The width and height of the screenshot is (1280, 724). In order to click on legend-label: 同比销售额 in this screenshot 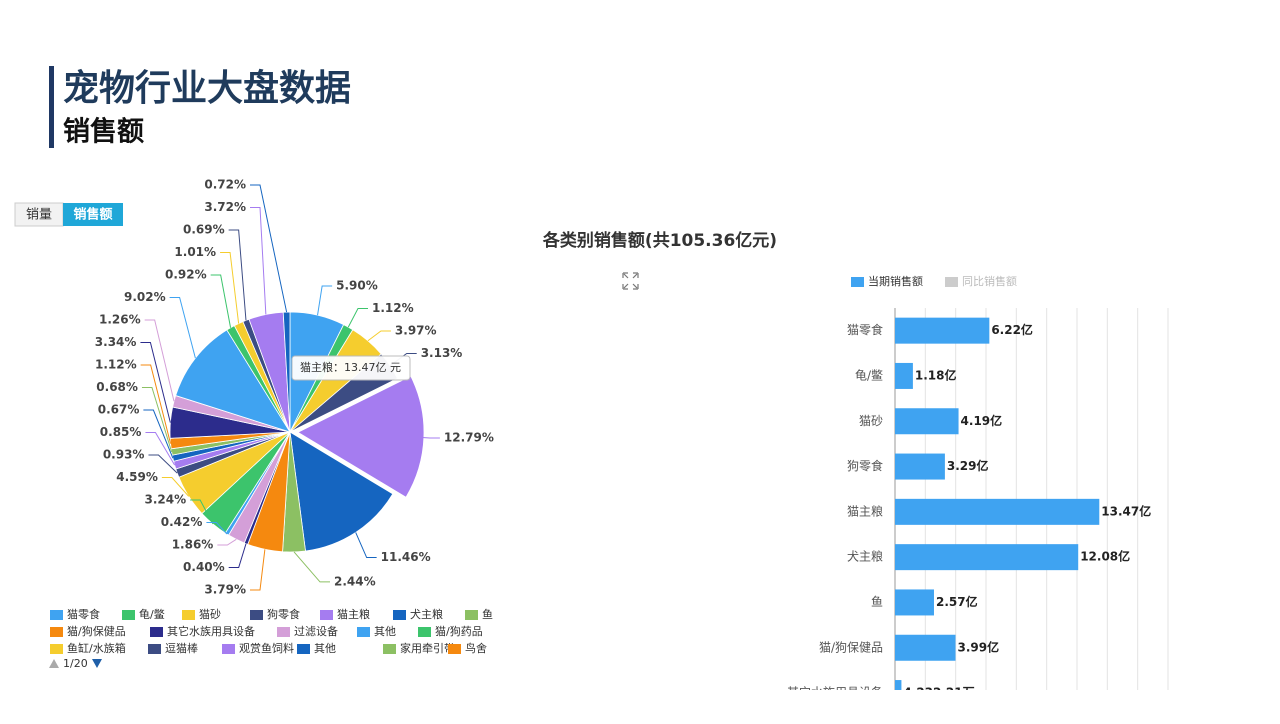, I will do `click(989, 281)`.